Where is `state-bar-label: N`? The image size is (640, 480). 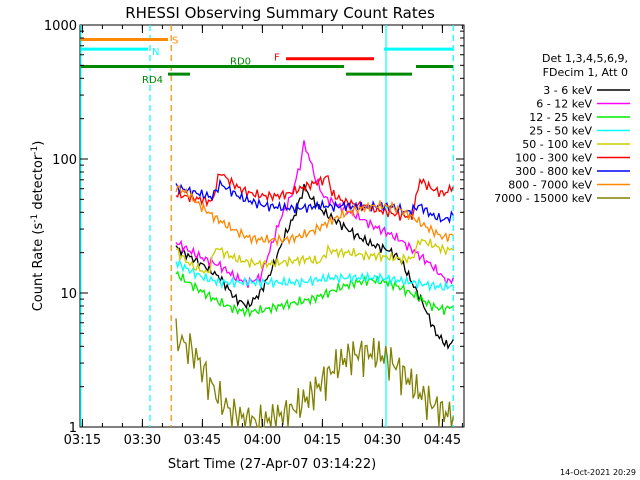
state-bar-label: N is located at coordinates (155, 52).